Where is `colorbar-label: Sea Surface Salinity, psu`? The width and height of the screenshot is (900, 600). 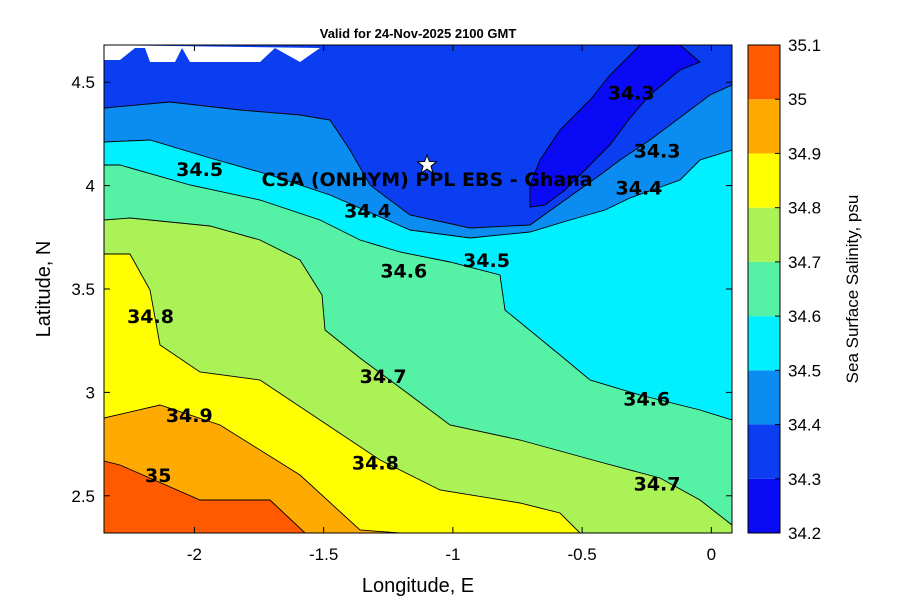
colorbar-label: Sea Surface Salinity, psu is located at coordinates (852, 289).